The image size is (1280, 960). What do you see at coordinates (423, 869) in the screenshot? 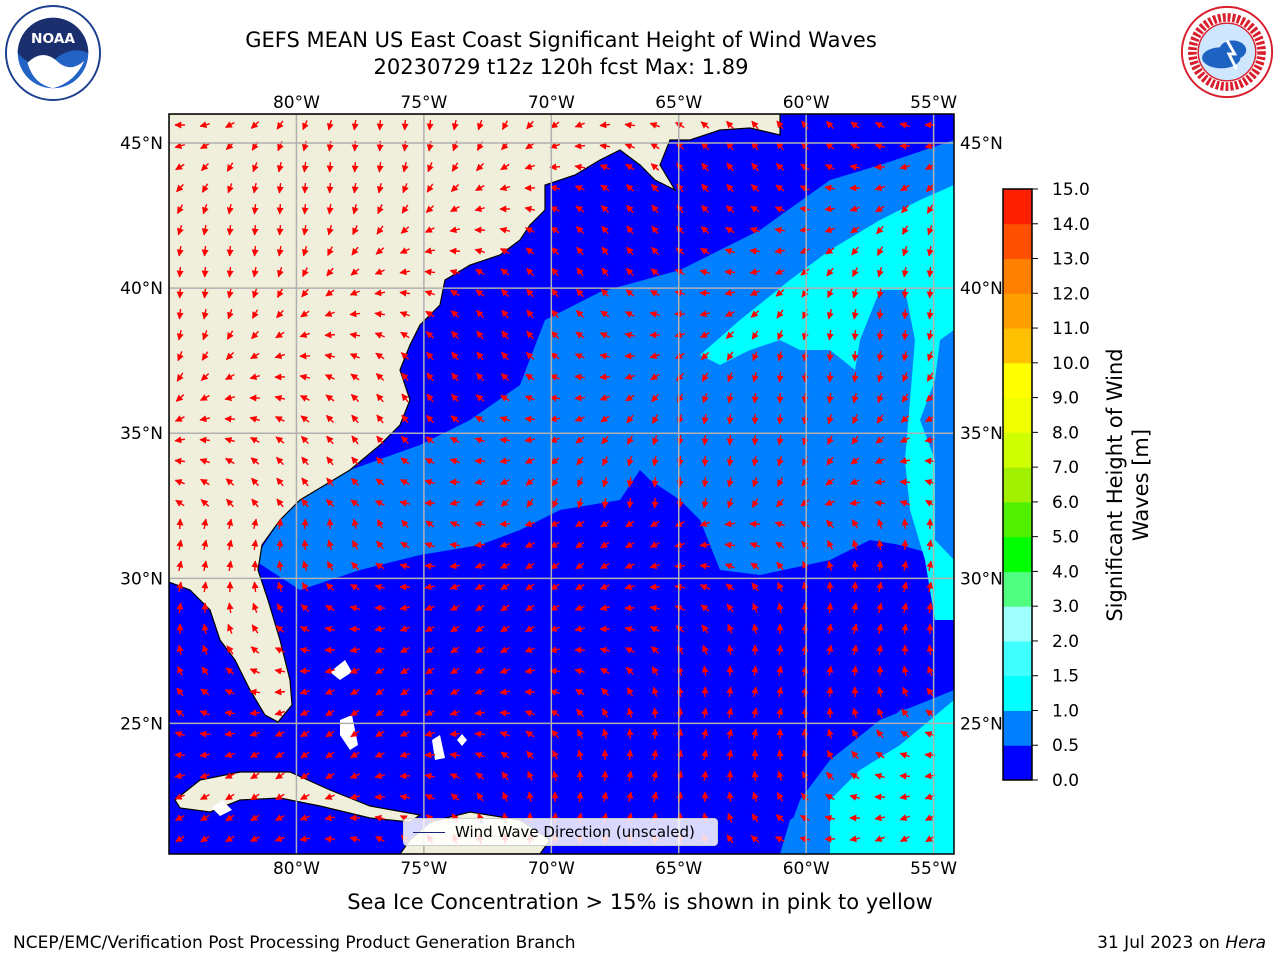
I see `longitude-tick-label: 75°W` at bounding box center [423, 869].